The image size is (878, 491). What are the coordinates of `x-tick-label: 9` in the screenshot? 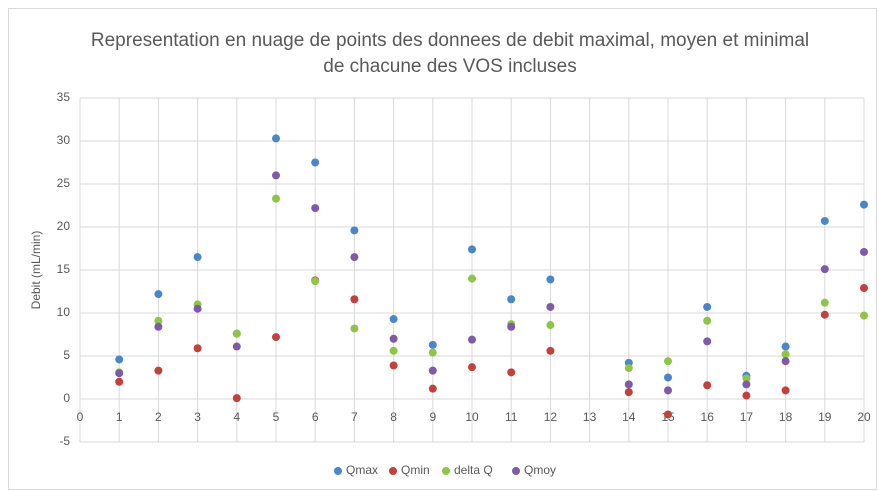 It's located at (432, 417).